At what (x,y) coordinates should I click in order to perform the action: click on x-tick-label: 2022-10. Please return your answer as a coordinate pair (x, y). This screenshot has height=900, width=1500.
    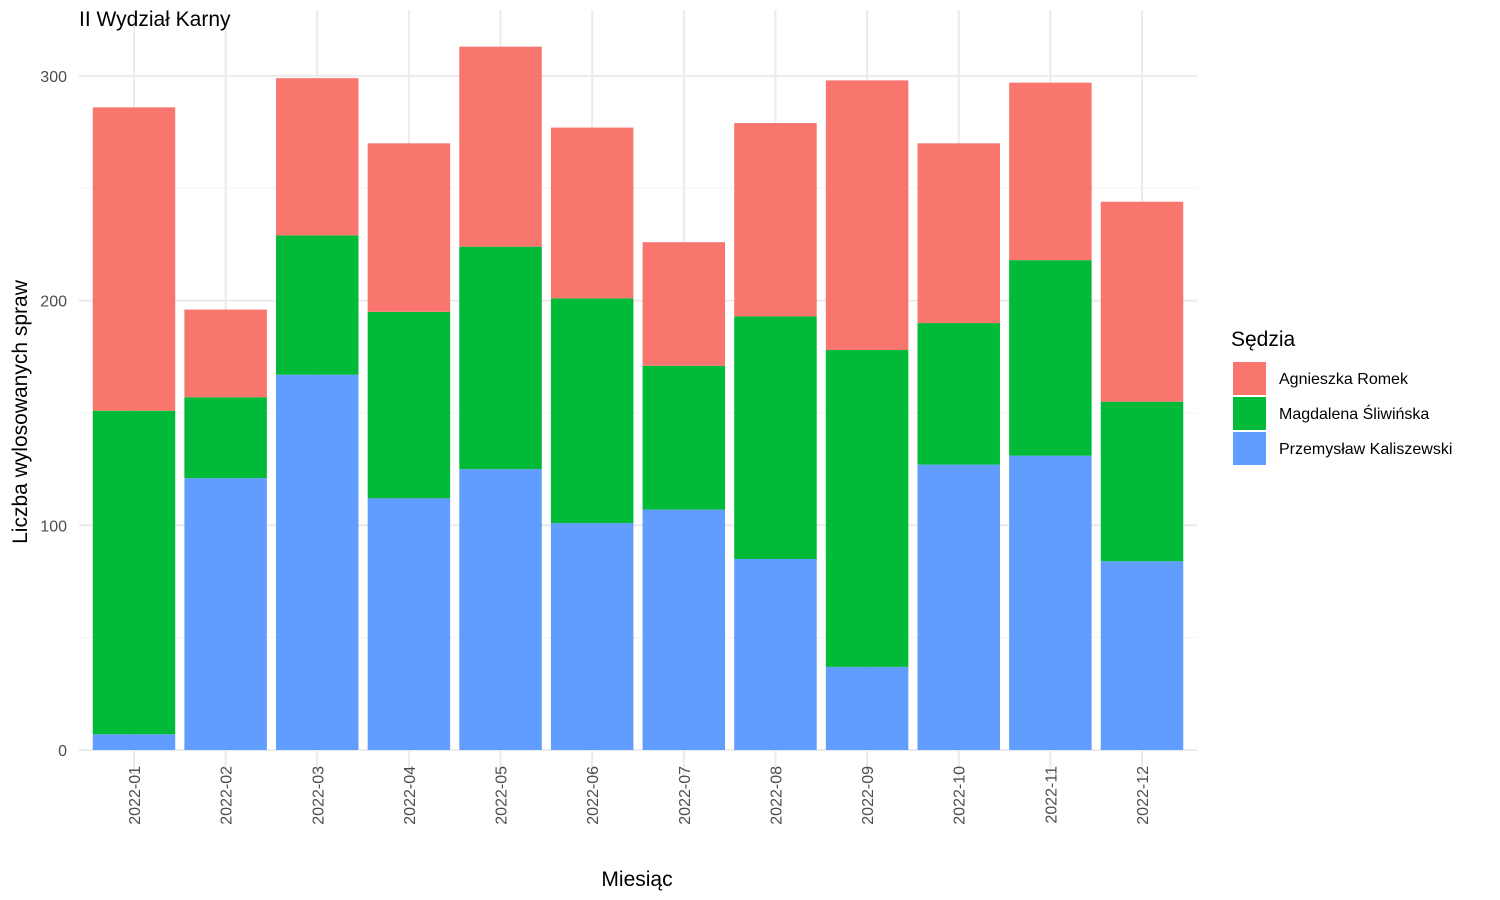
    Looking at the image, I should click on (960, 795).